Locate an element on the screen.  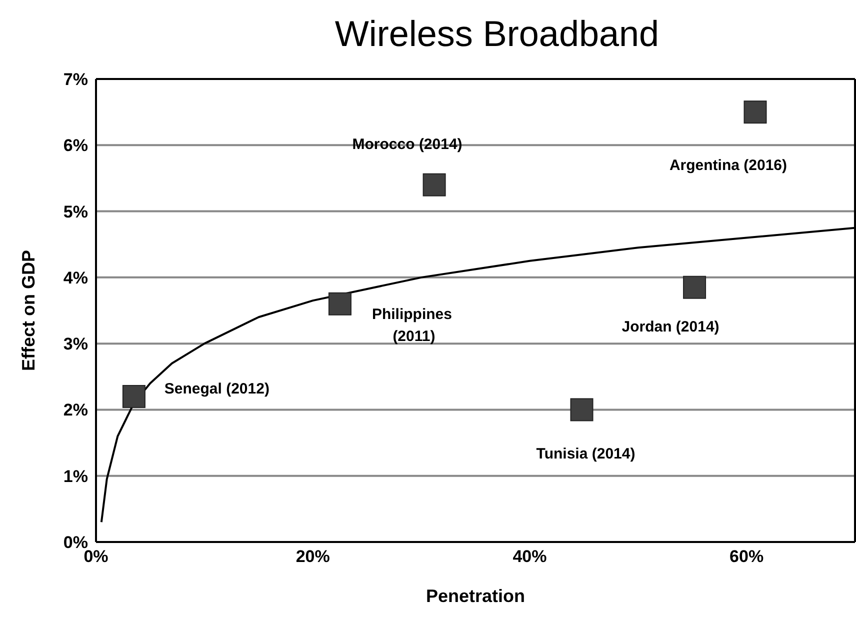
annotation: Argentina (2016) is located at coordinates (728, 165).